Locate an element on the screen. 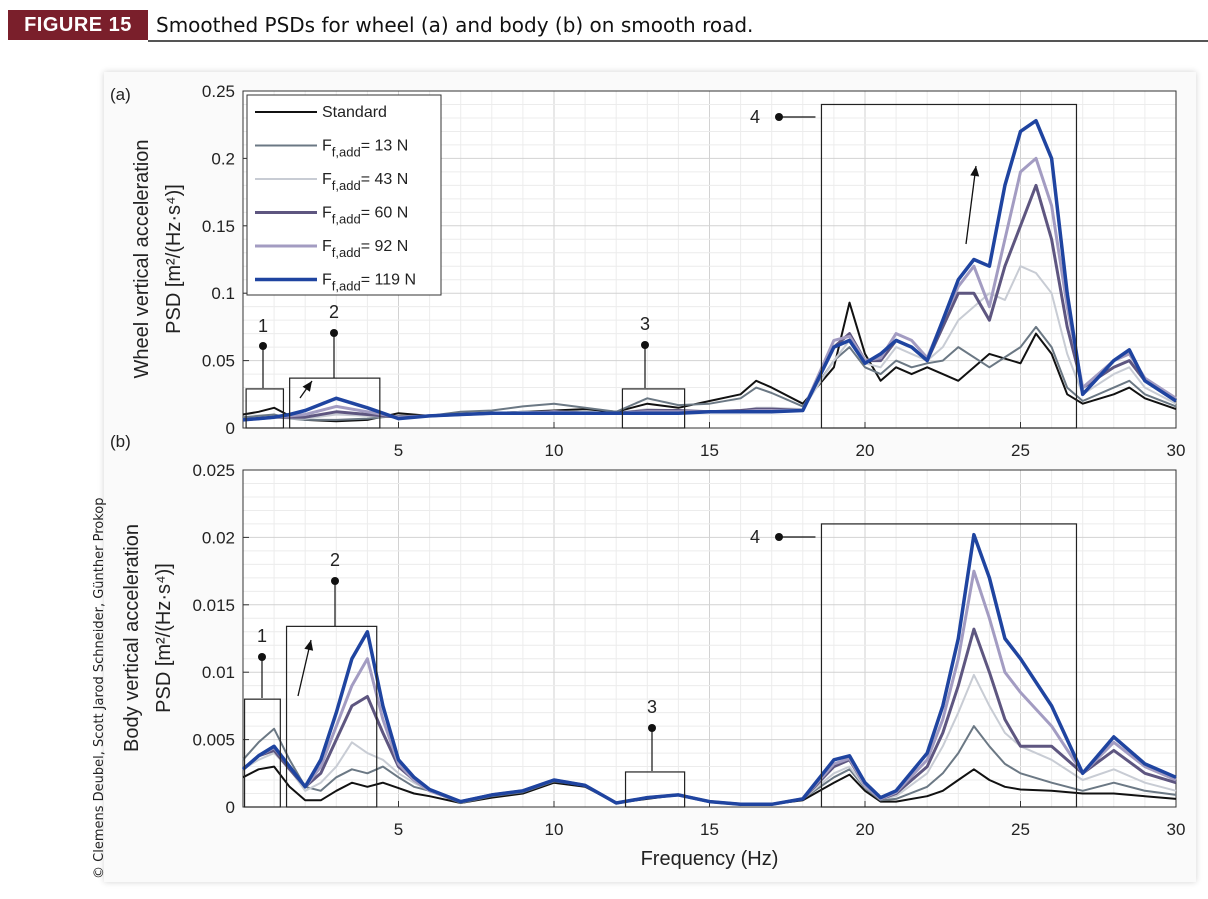 This screenshot has height=899, width=1208. x-axis-label: Frequency (Hz) is located at coordinates (710, 859).